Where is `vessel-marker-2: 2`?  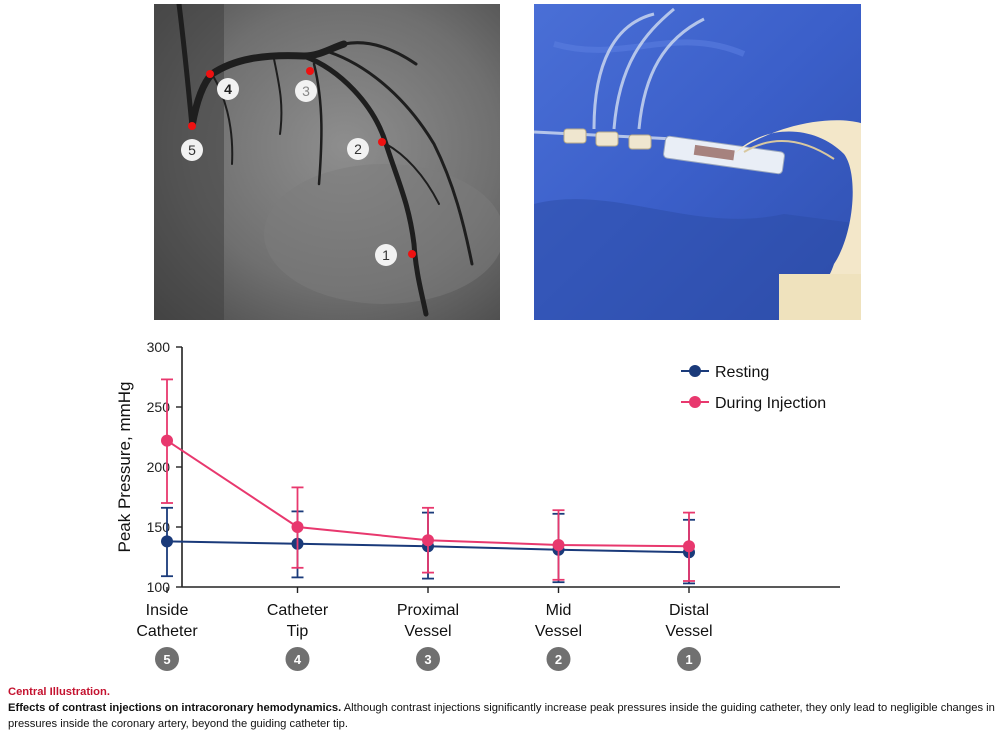
vessel-marker-2: 2 is located at coordinates (358, 149).